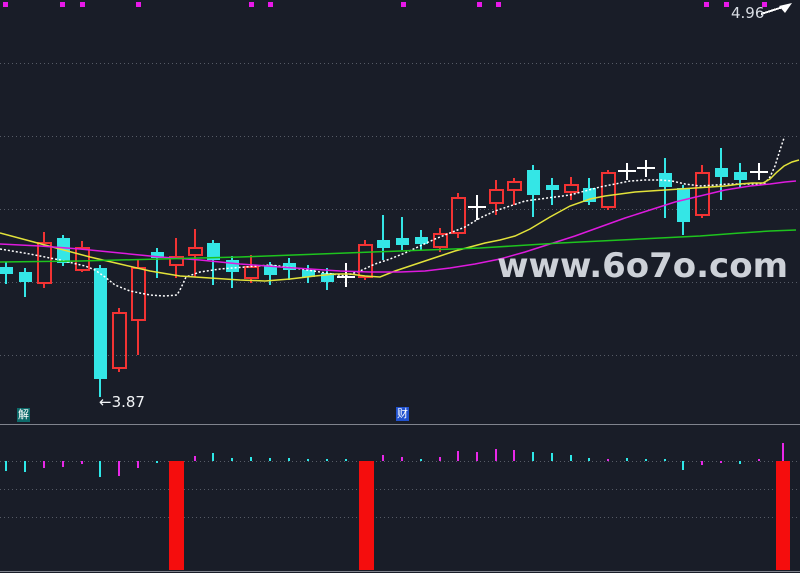 Image resolution: width=800 pixels, height=573 pixels. What do you see at coordinates (122, 402) in the screenshot?
I see `price-low-annotation: ←3.87` at bounding box center [122, 402].